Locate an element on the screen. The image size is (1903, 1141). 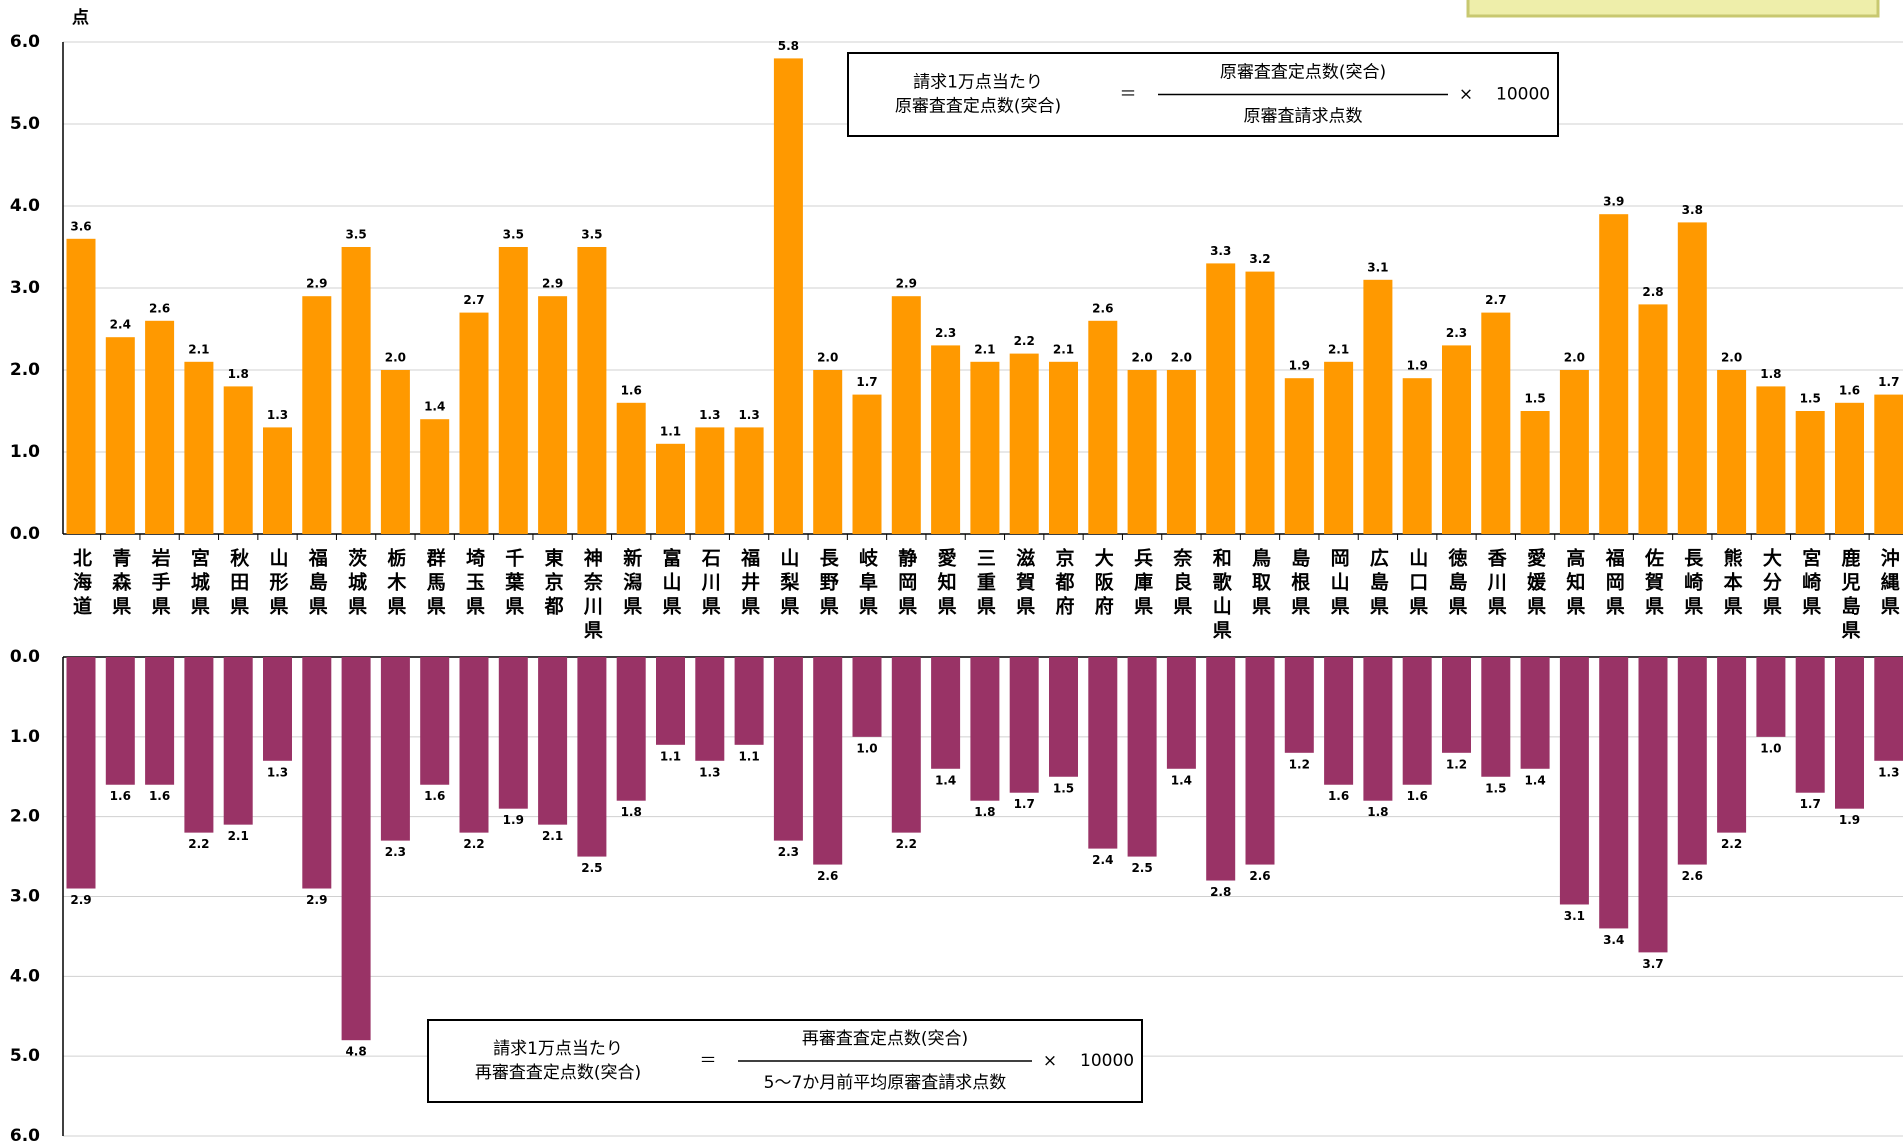
value-label: 1.2 is located at coordinates (1456, 764).